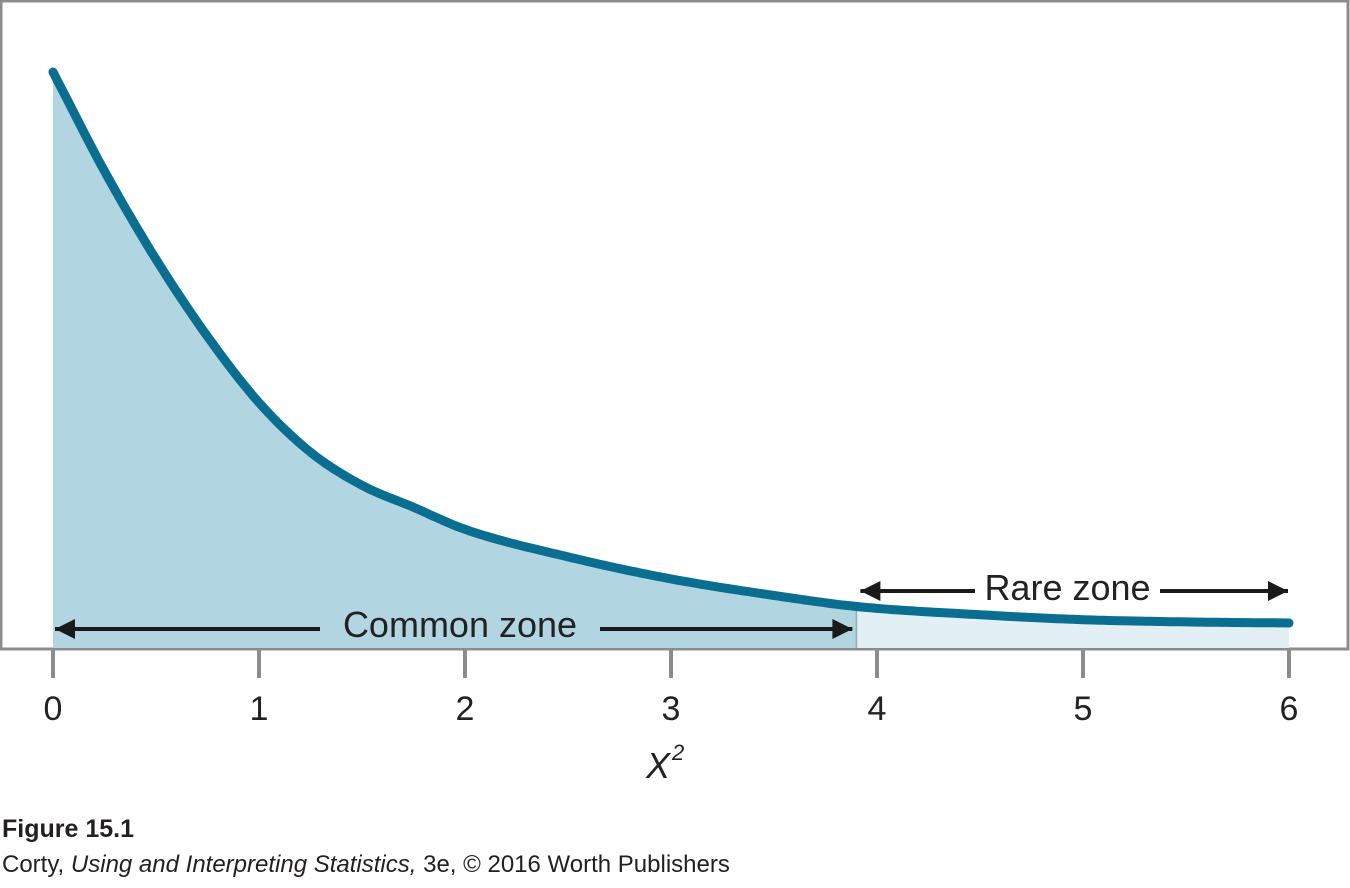 Image resolution: width=1350 pixels, height=888 pixels. I want to click on credit-publisher: 3e, © 2016 Worth Publishers, so click(576, 864).